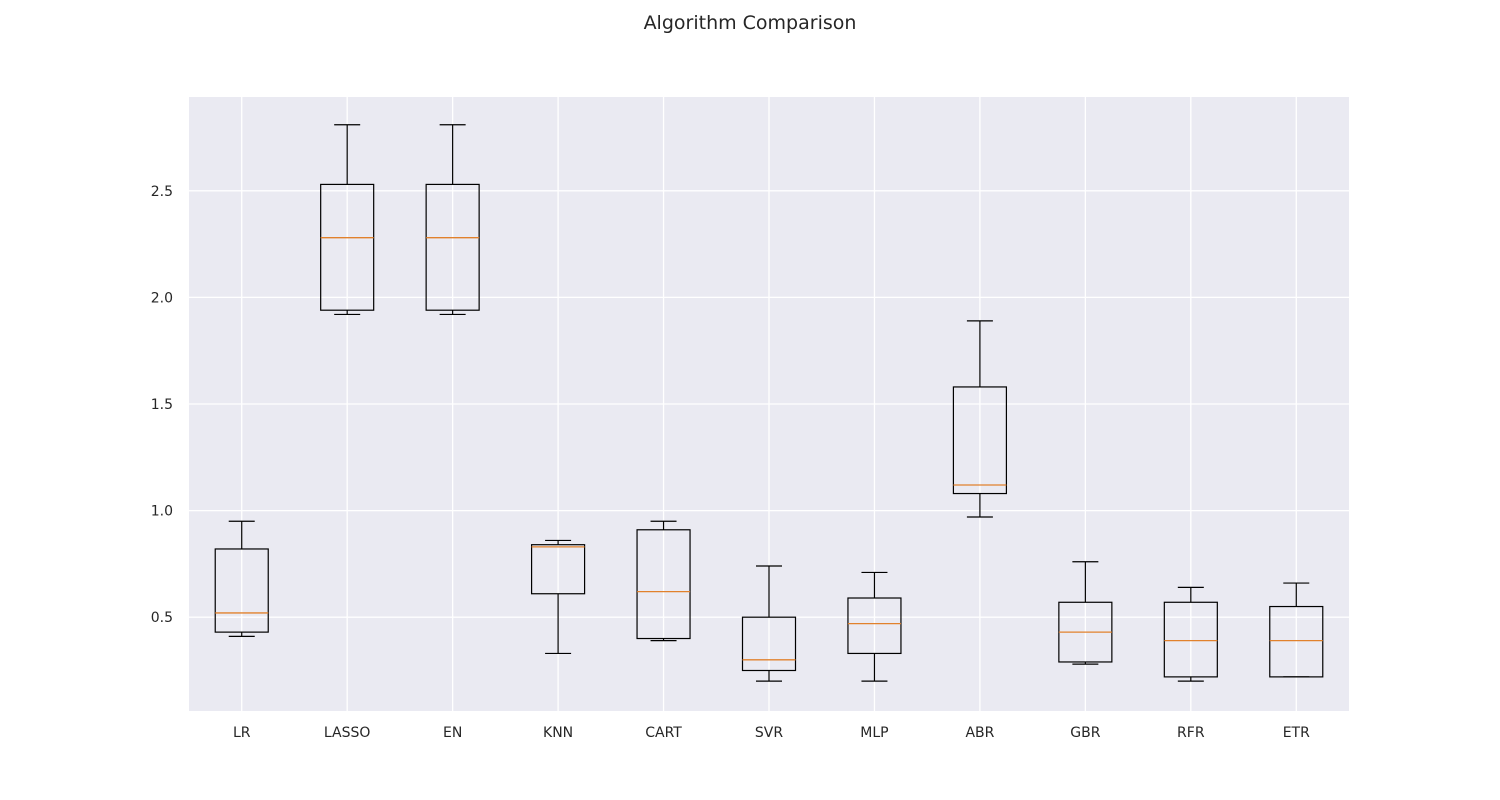  What do you see at coordinates (663, 733) in the screenshot?
I see `x-tick-label: CART` at bounding box center [663, 733].